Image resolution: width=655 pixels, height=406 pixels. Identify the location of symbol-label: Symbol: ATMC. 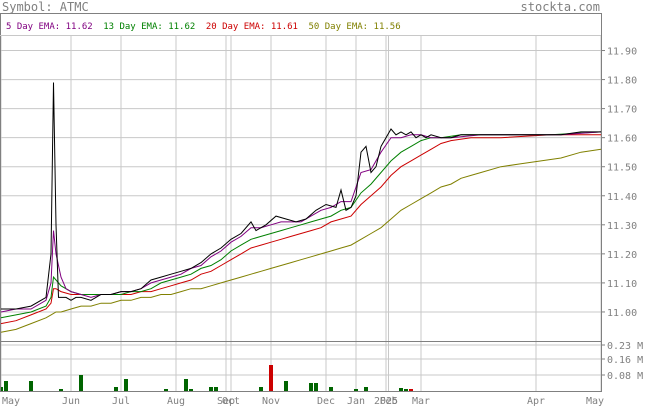
(45, 7).